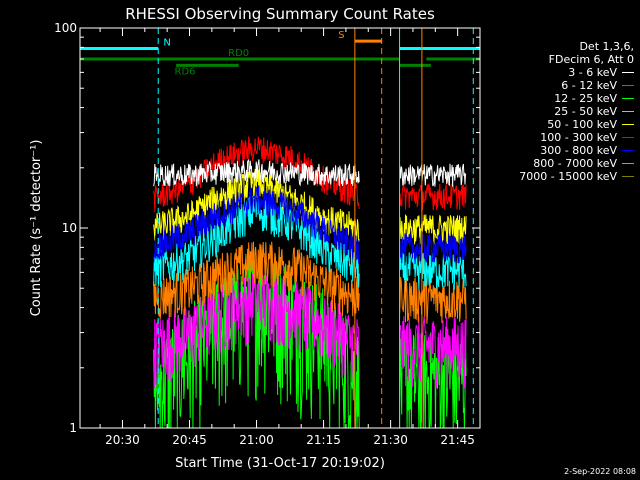 This screenshot has width=640, height=480. I want to click on flag-label-s: S, so click(341, 35).